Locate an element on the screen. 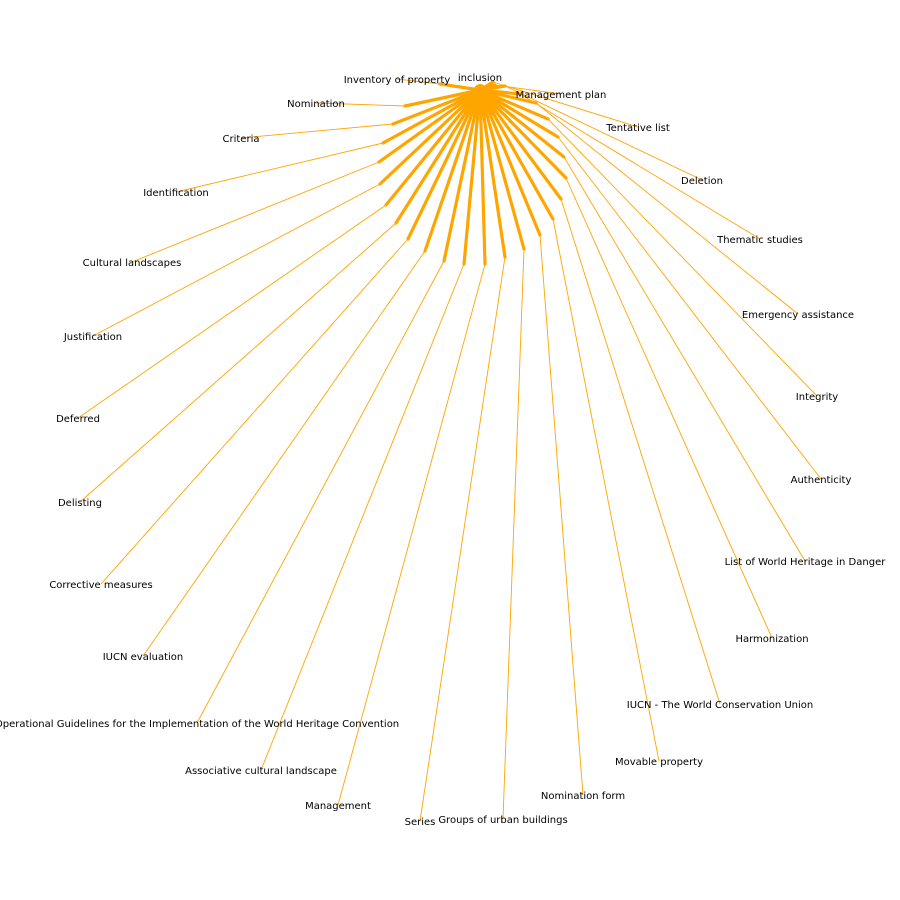 Image resolution: width=900 pixels, height=900 pixels. node-label: Inventory of property is located at coordinates (397, 80).